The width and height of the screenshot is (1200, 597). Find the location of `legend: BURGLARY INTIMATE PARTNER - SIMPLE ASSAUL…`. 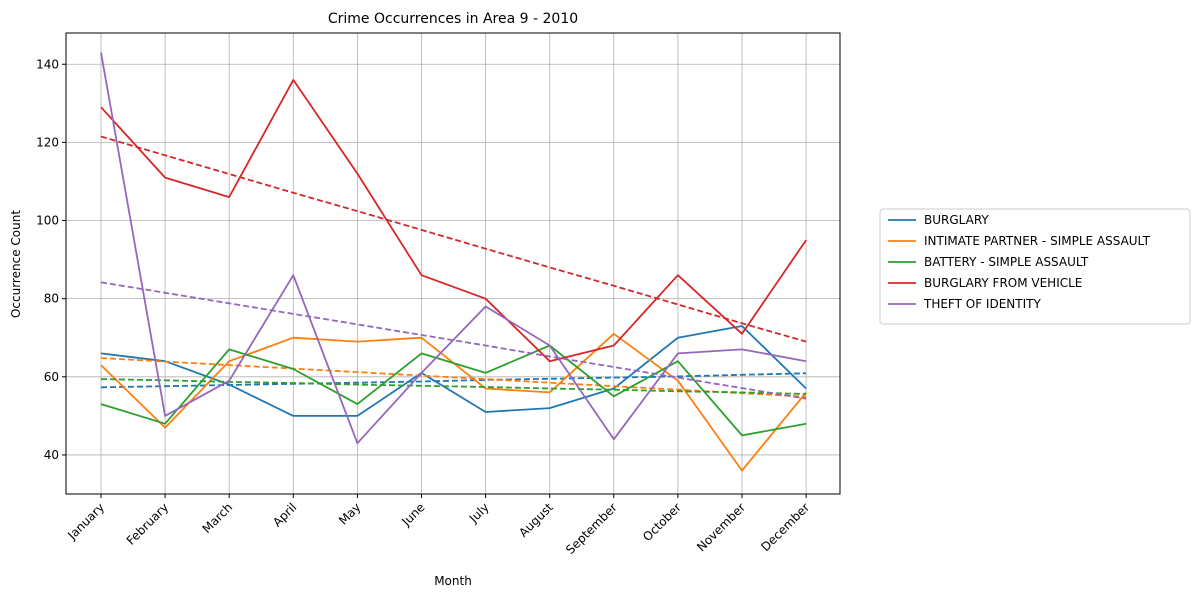

legend: BURGLARY INTIMATE PARTNER - SIMPLE ASSAUL… is located at coordinates (1035, 266).